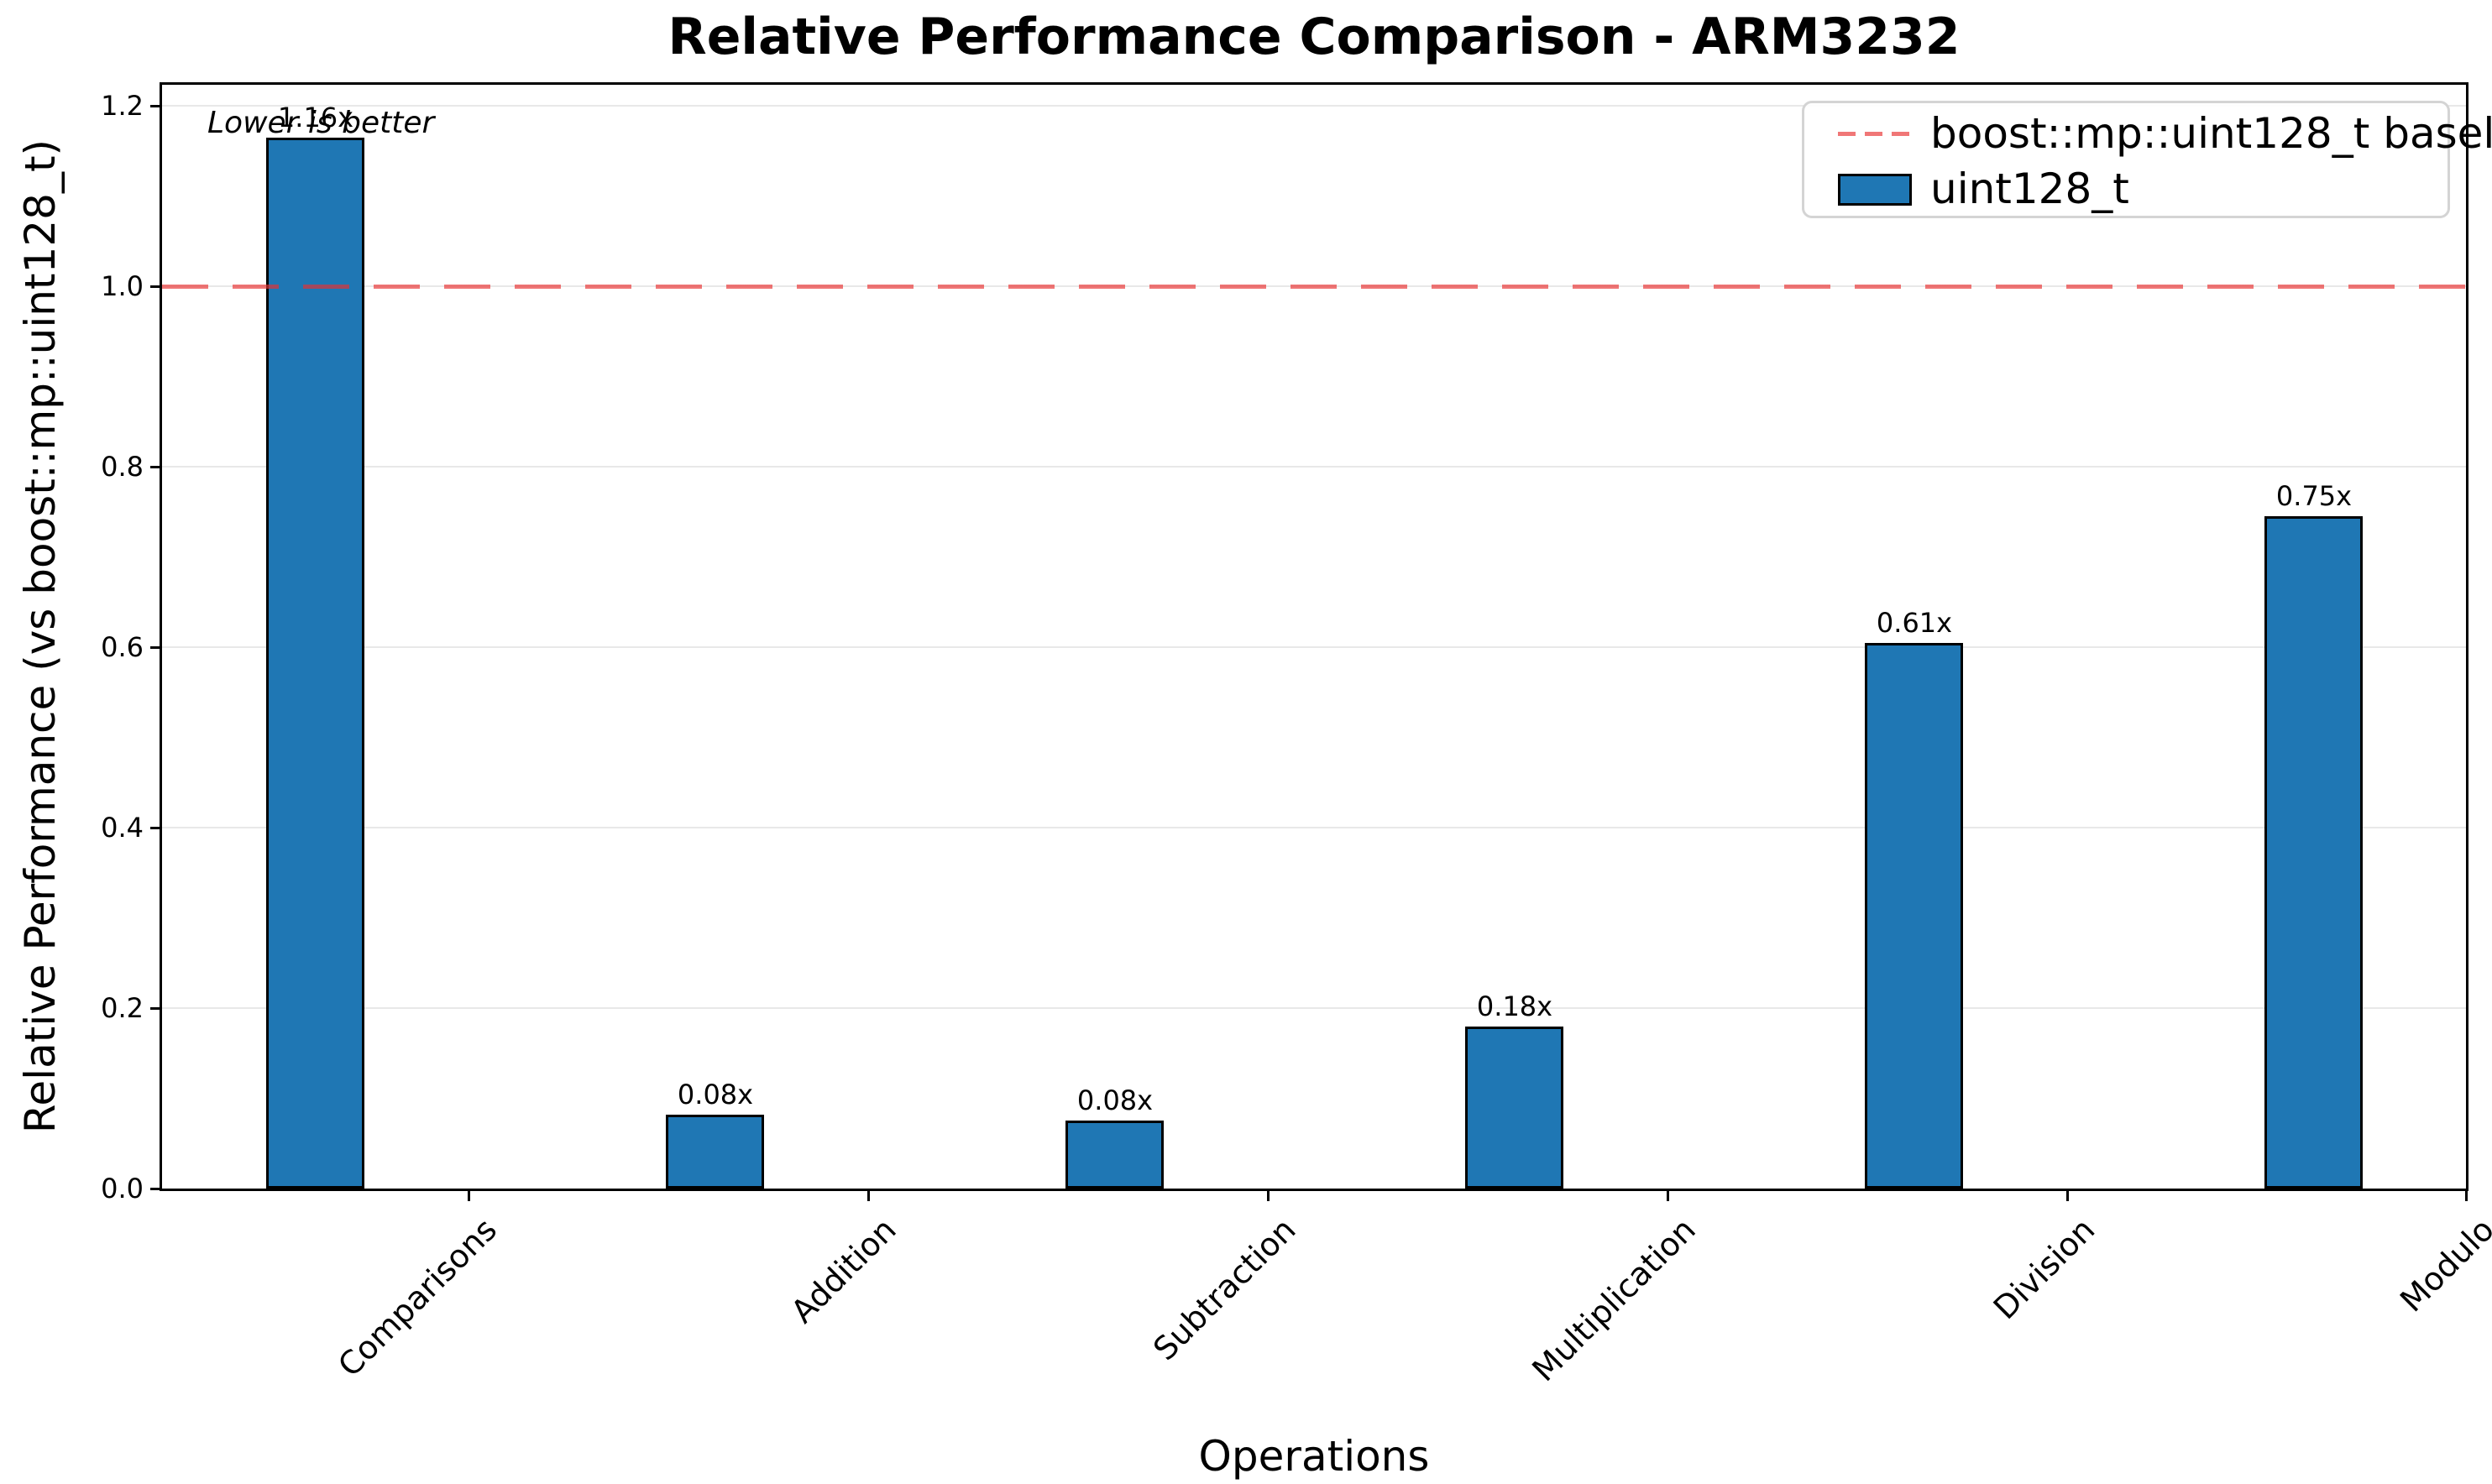  I want to click on baseline-dashed-line, so click(1314, 287).